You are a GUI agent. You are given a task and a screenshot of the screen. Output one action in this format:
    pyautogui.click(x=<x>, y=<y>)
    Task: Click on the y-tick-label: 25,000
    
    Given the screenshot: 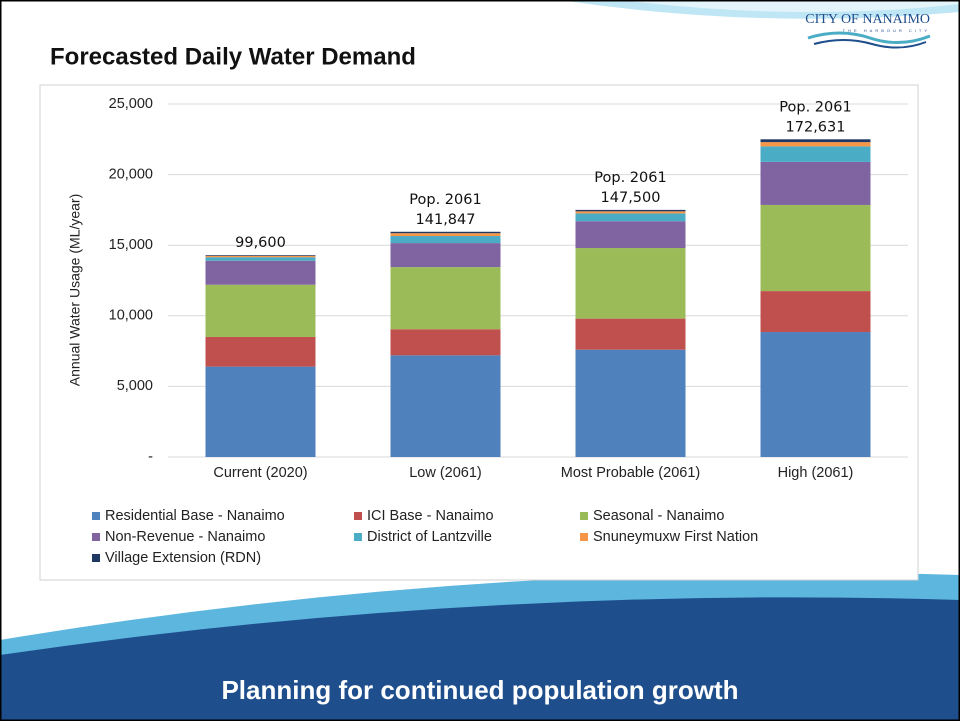 What is the action you would take?
    pyautogui.click(x=131, y=104)
    